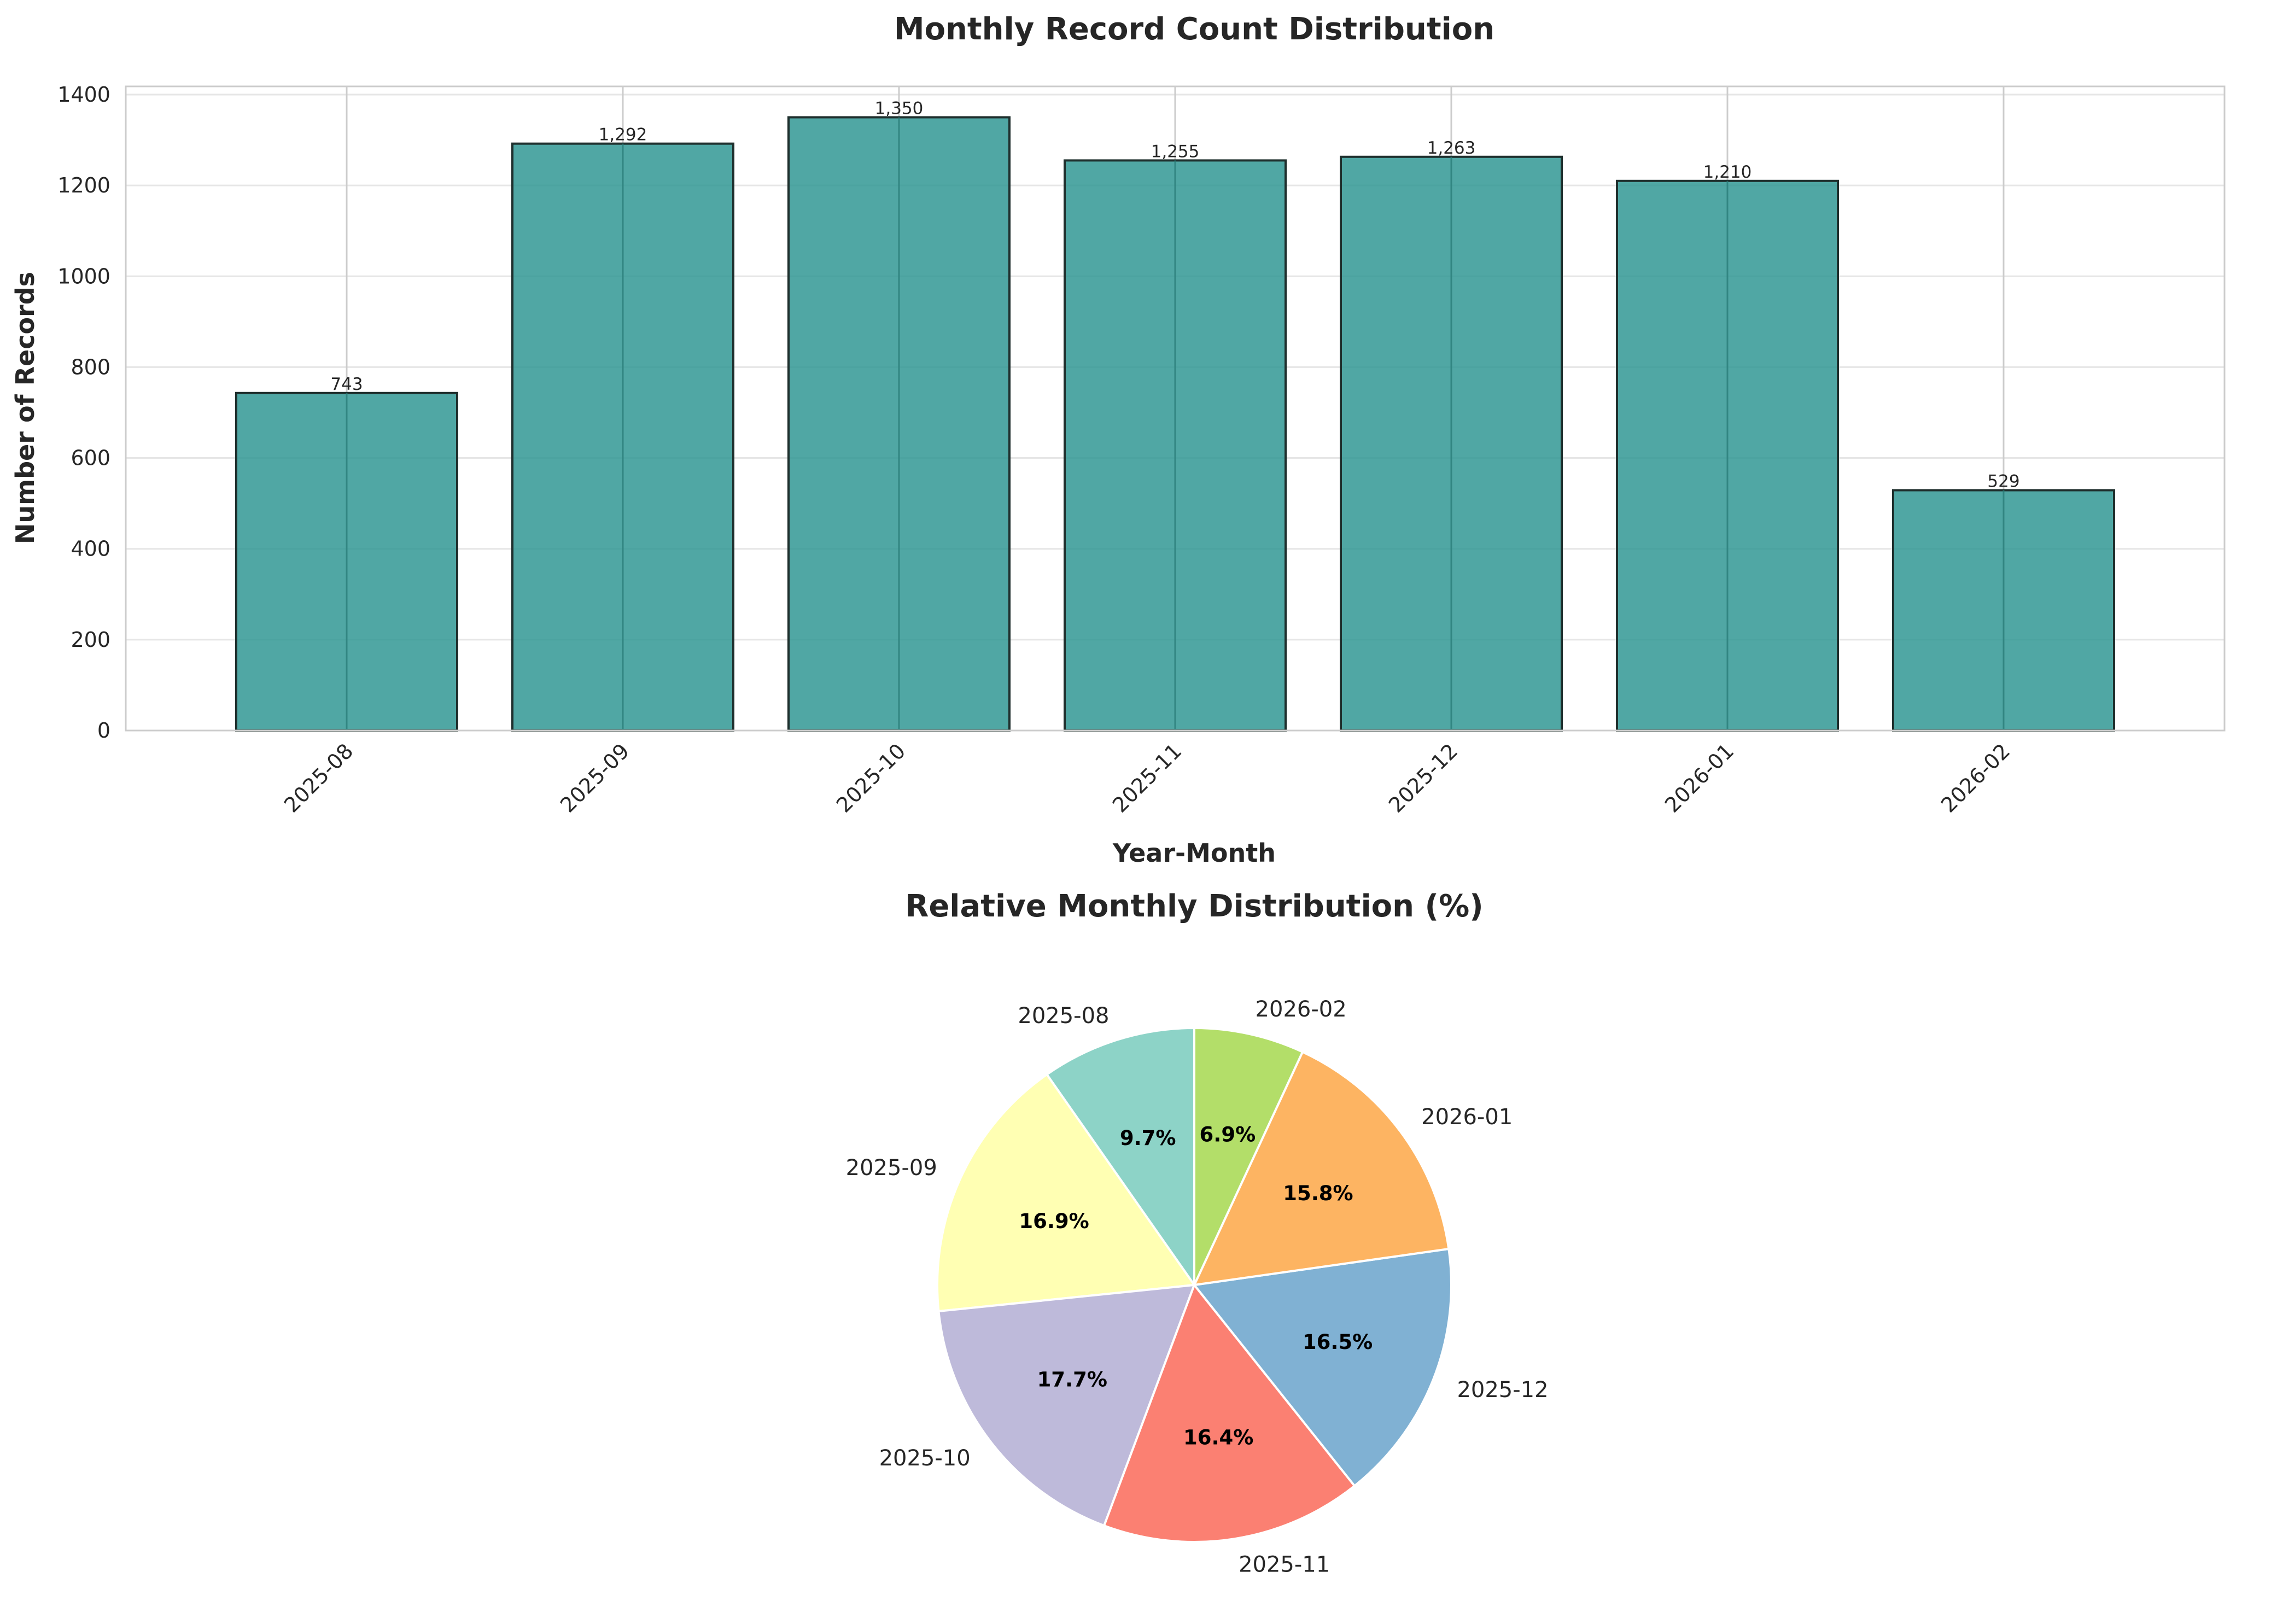  I want to click on pie-label-2026-02: 2026-02, so click(1301, 1009).